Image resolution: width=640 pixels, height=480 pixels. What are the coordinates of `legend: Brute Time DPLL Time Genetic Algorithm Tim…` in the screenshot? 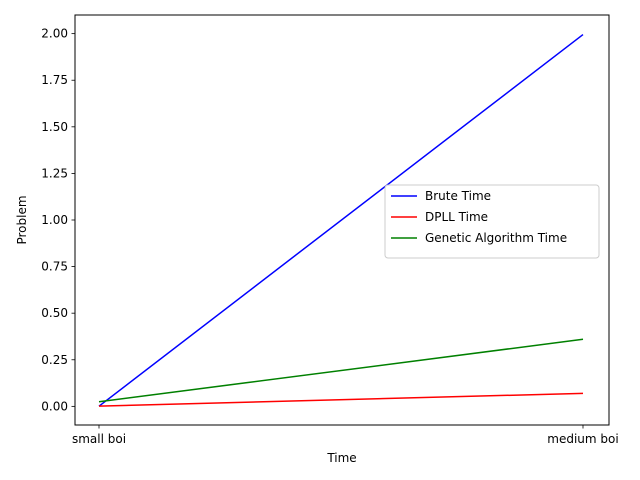 It's located at (492, 221).